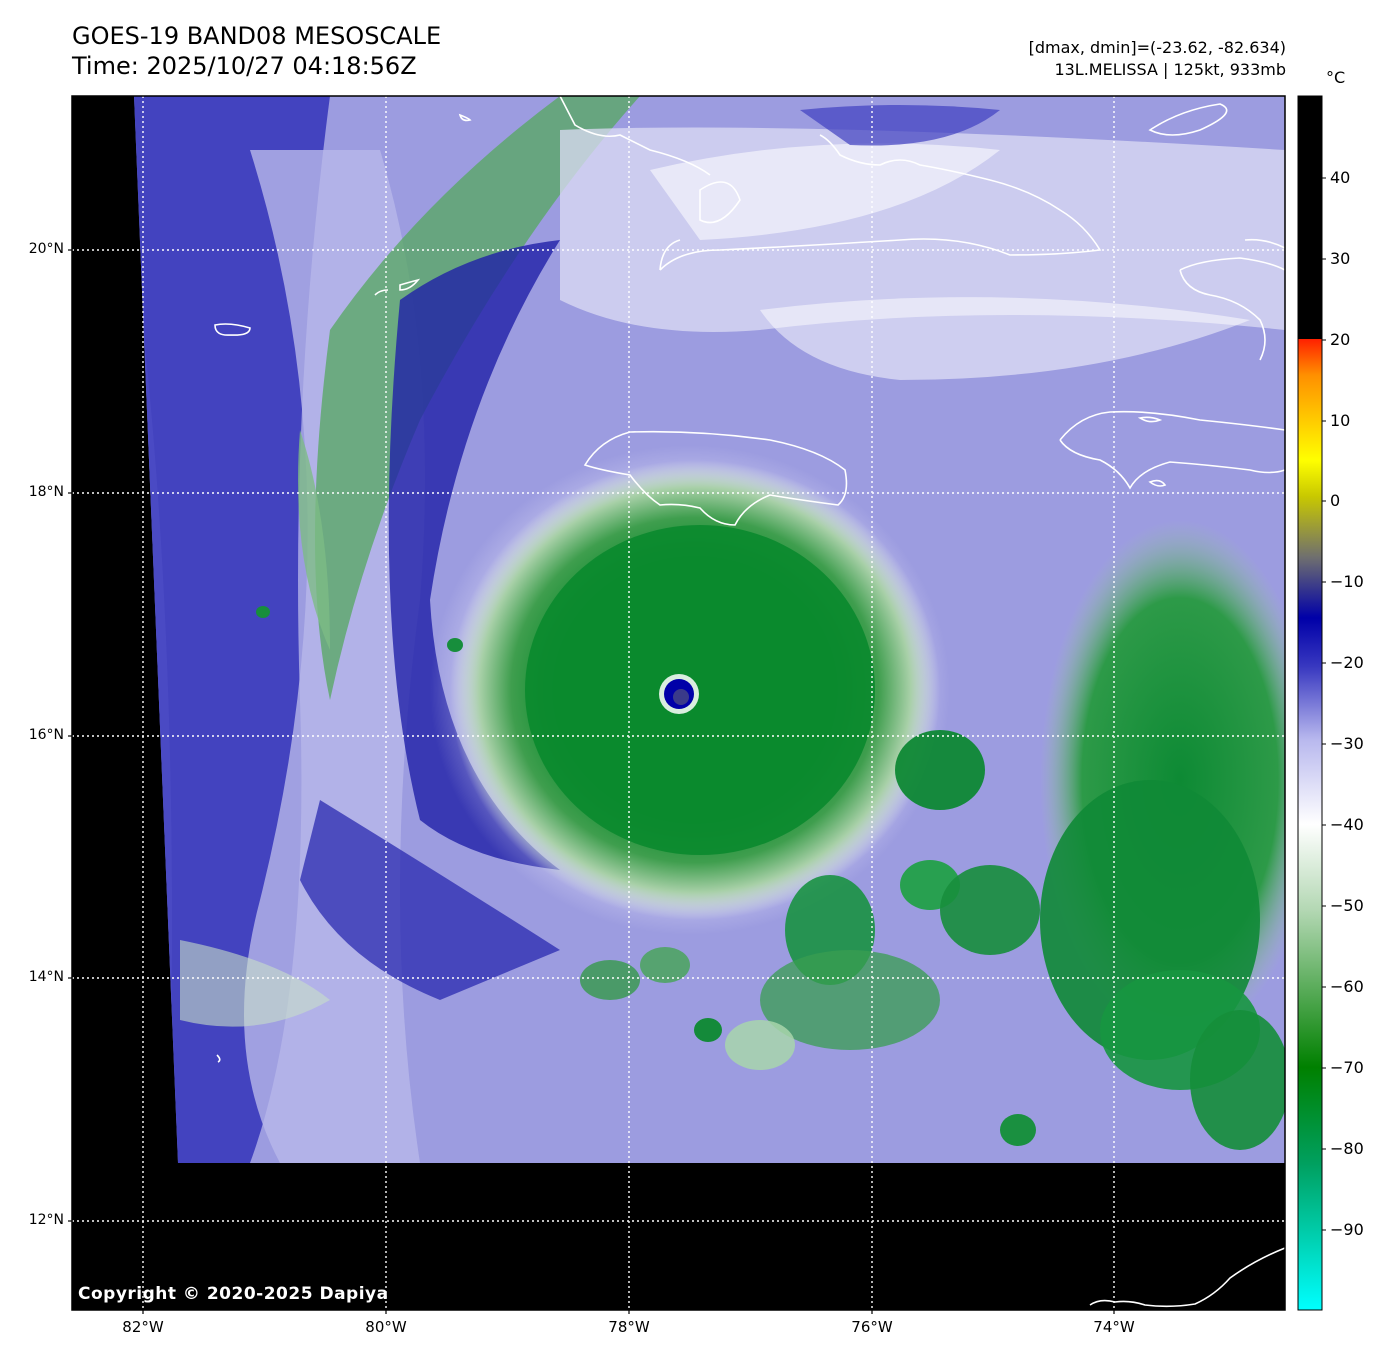  I want to click on colorbar-ticks, so click(1324, 704).